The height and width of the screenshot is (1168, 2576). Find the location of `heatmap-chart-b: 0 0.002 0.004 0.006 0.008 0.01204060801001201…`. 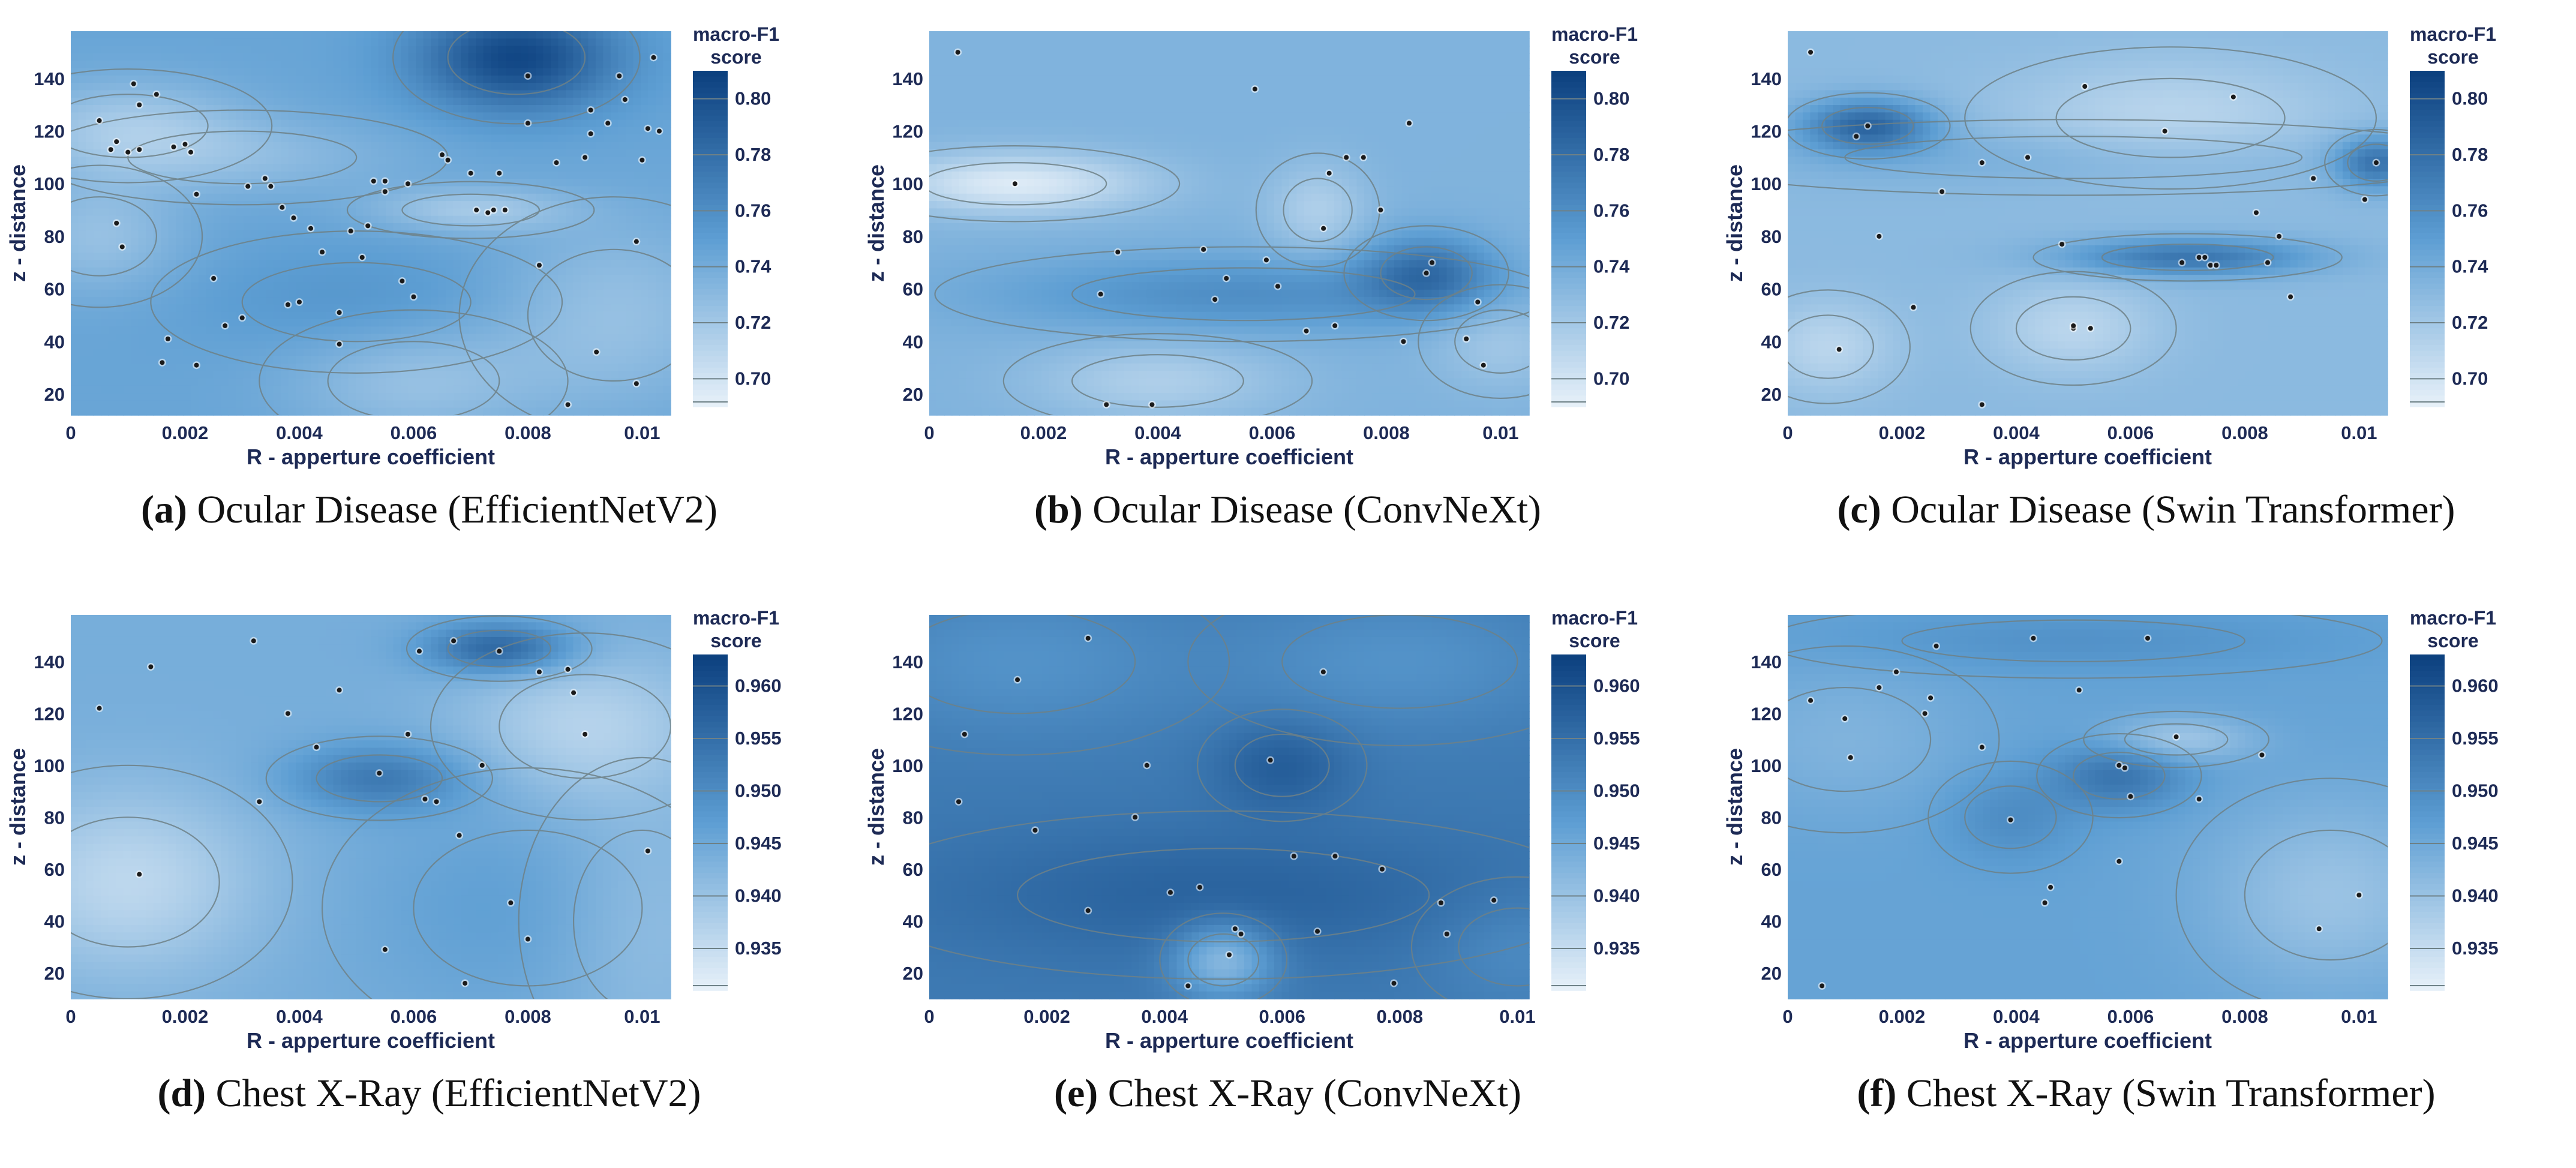

heatmap-chart-b: 0 0.002 0.004 0.006 0.008 0.01204060801001201… is located at coordinates (1251, 246).